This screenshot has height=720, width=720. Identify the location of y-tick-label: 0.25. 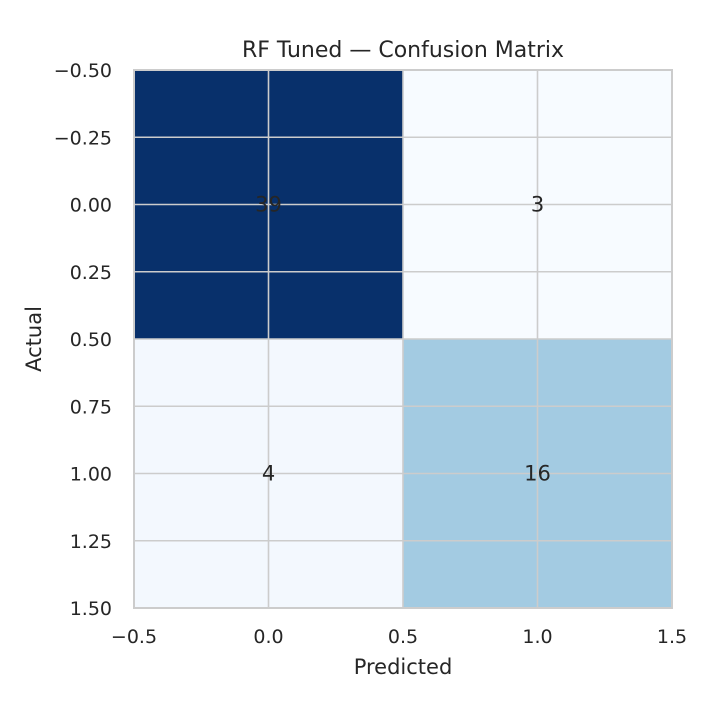
(91, 273).